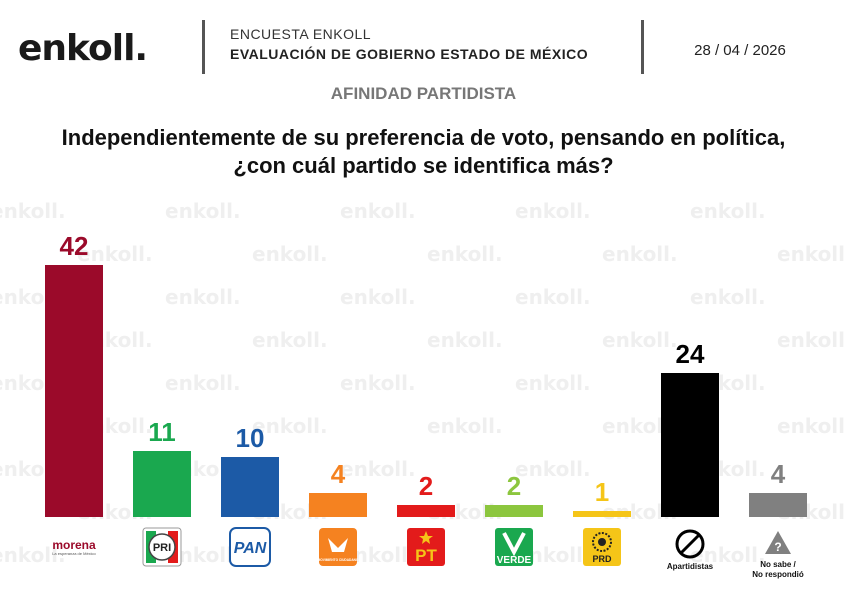 This screenshot has width=847, height=613. Describe the element at coordinates (602, 559) in the screenshot. I see `svg-text: PRD` at that location.